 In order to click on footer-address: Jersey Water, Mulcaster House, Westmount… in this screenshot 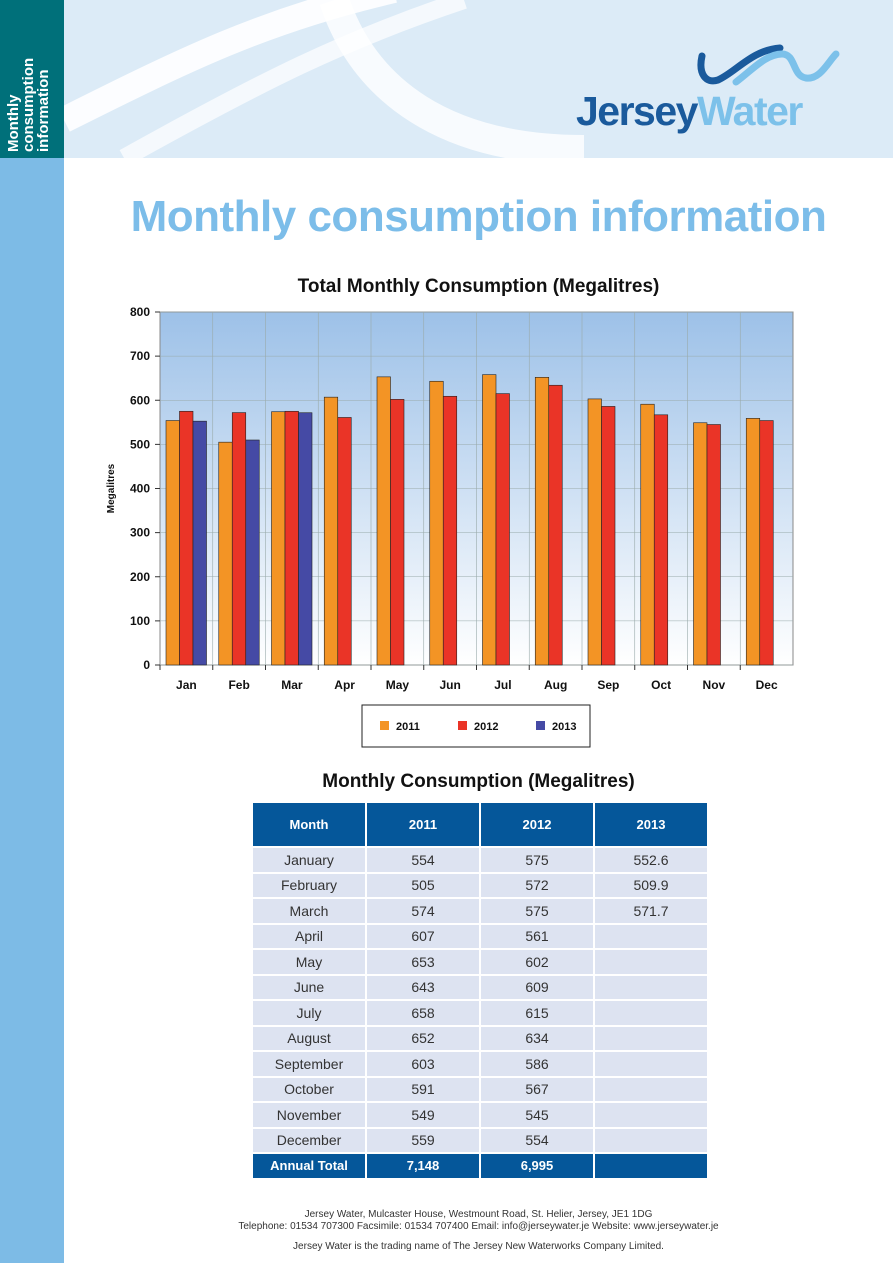, I will do `click(478, 1214)`.